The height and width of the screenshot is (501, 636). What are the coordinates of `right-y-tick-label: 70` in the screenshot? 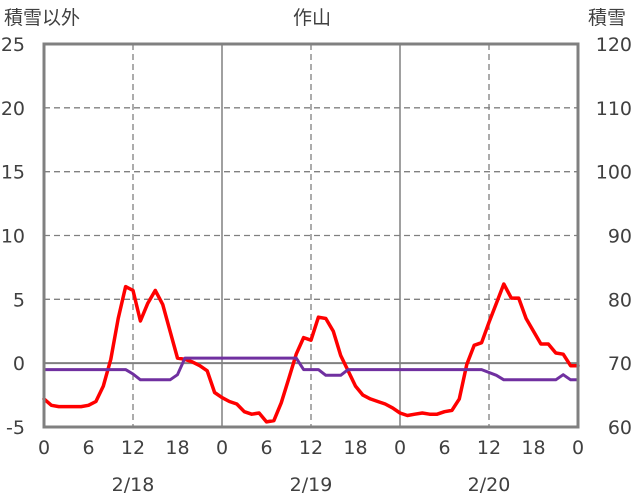 It's located at (620, 364).